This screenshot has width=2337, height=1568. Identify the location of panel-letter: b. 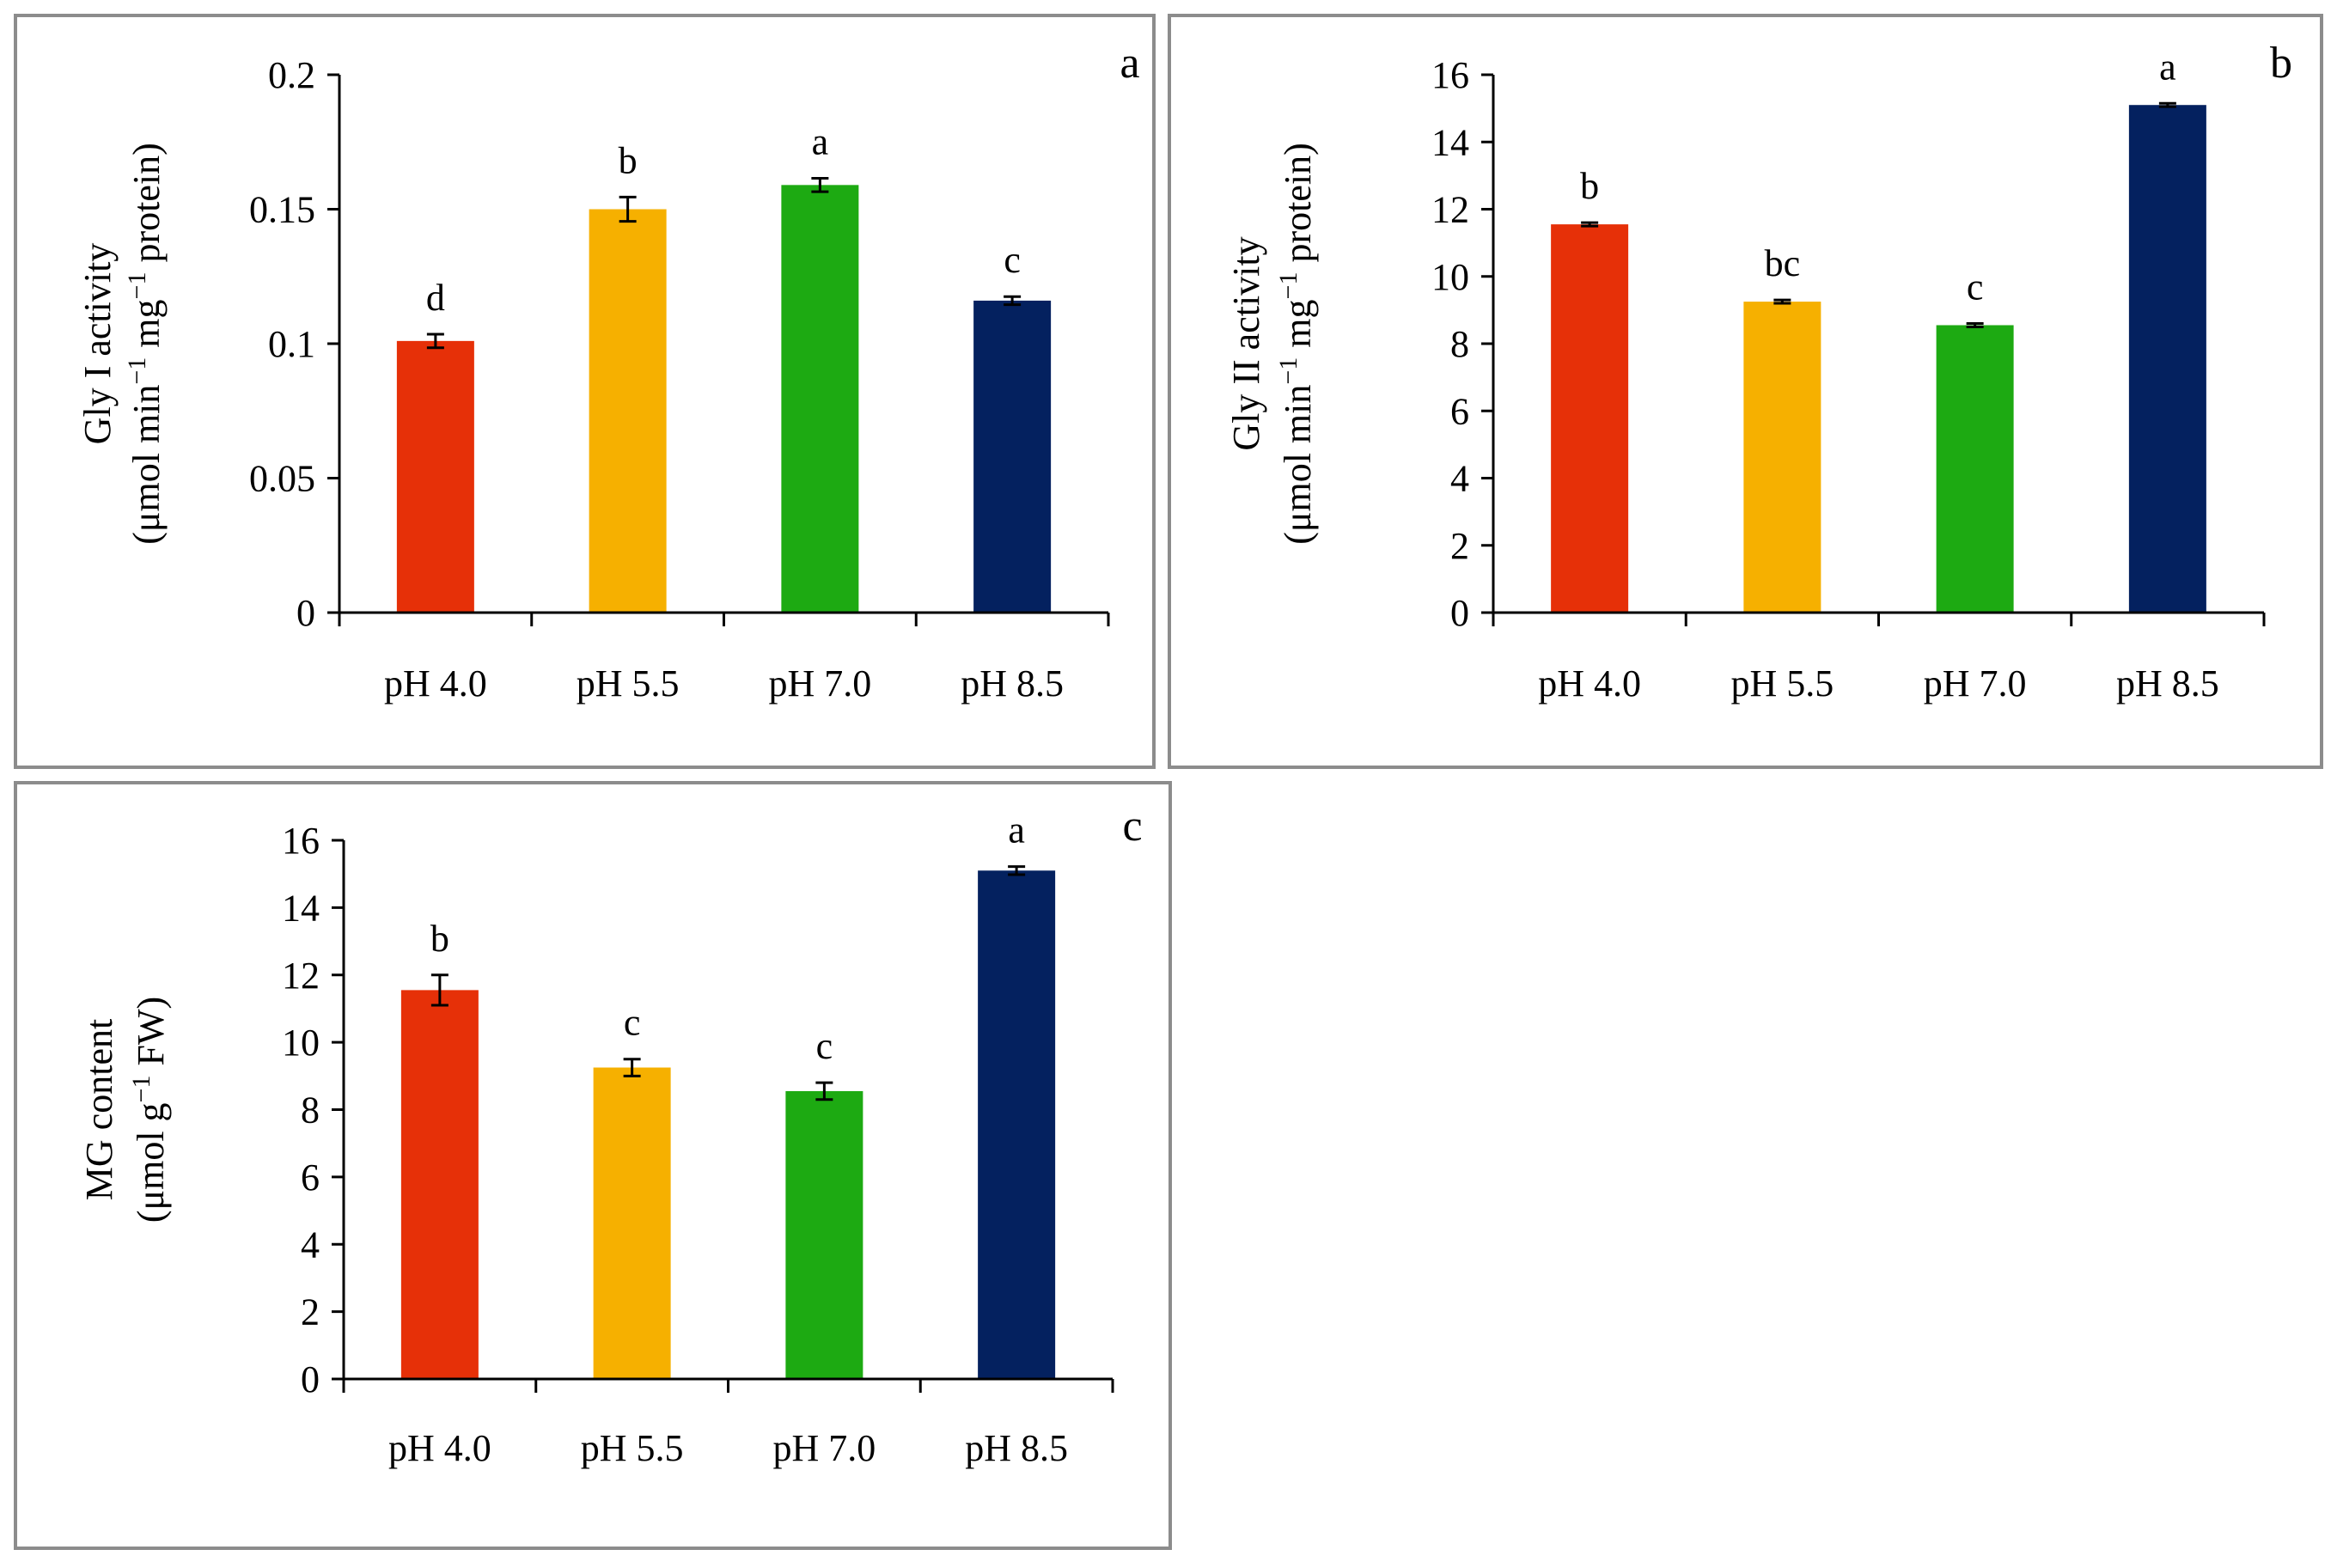
(2281, 63).